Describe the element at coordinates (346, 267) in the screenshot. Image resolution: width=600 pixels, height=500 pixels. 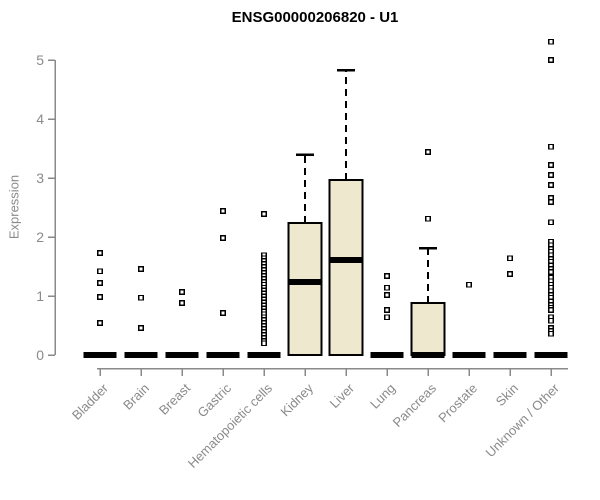
I see `box-liver` at that location.